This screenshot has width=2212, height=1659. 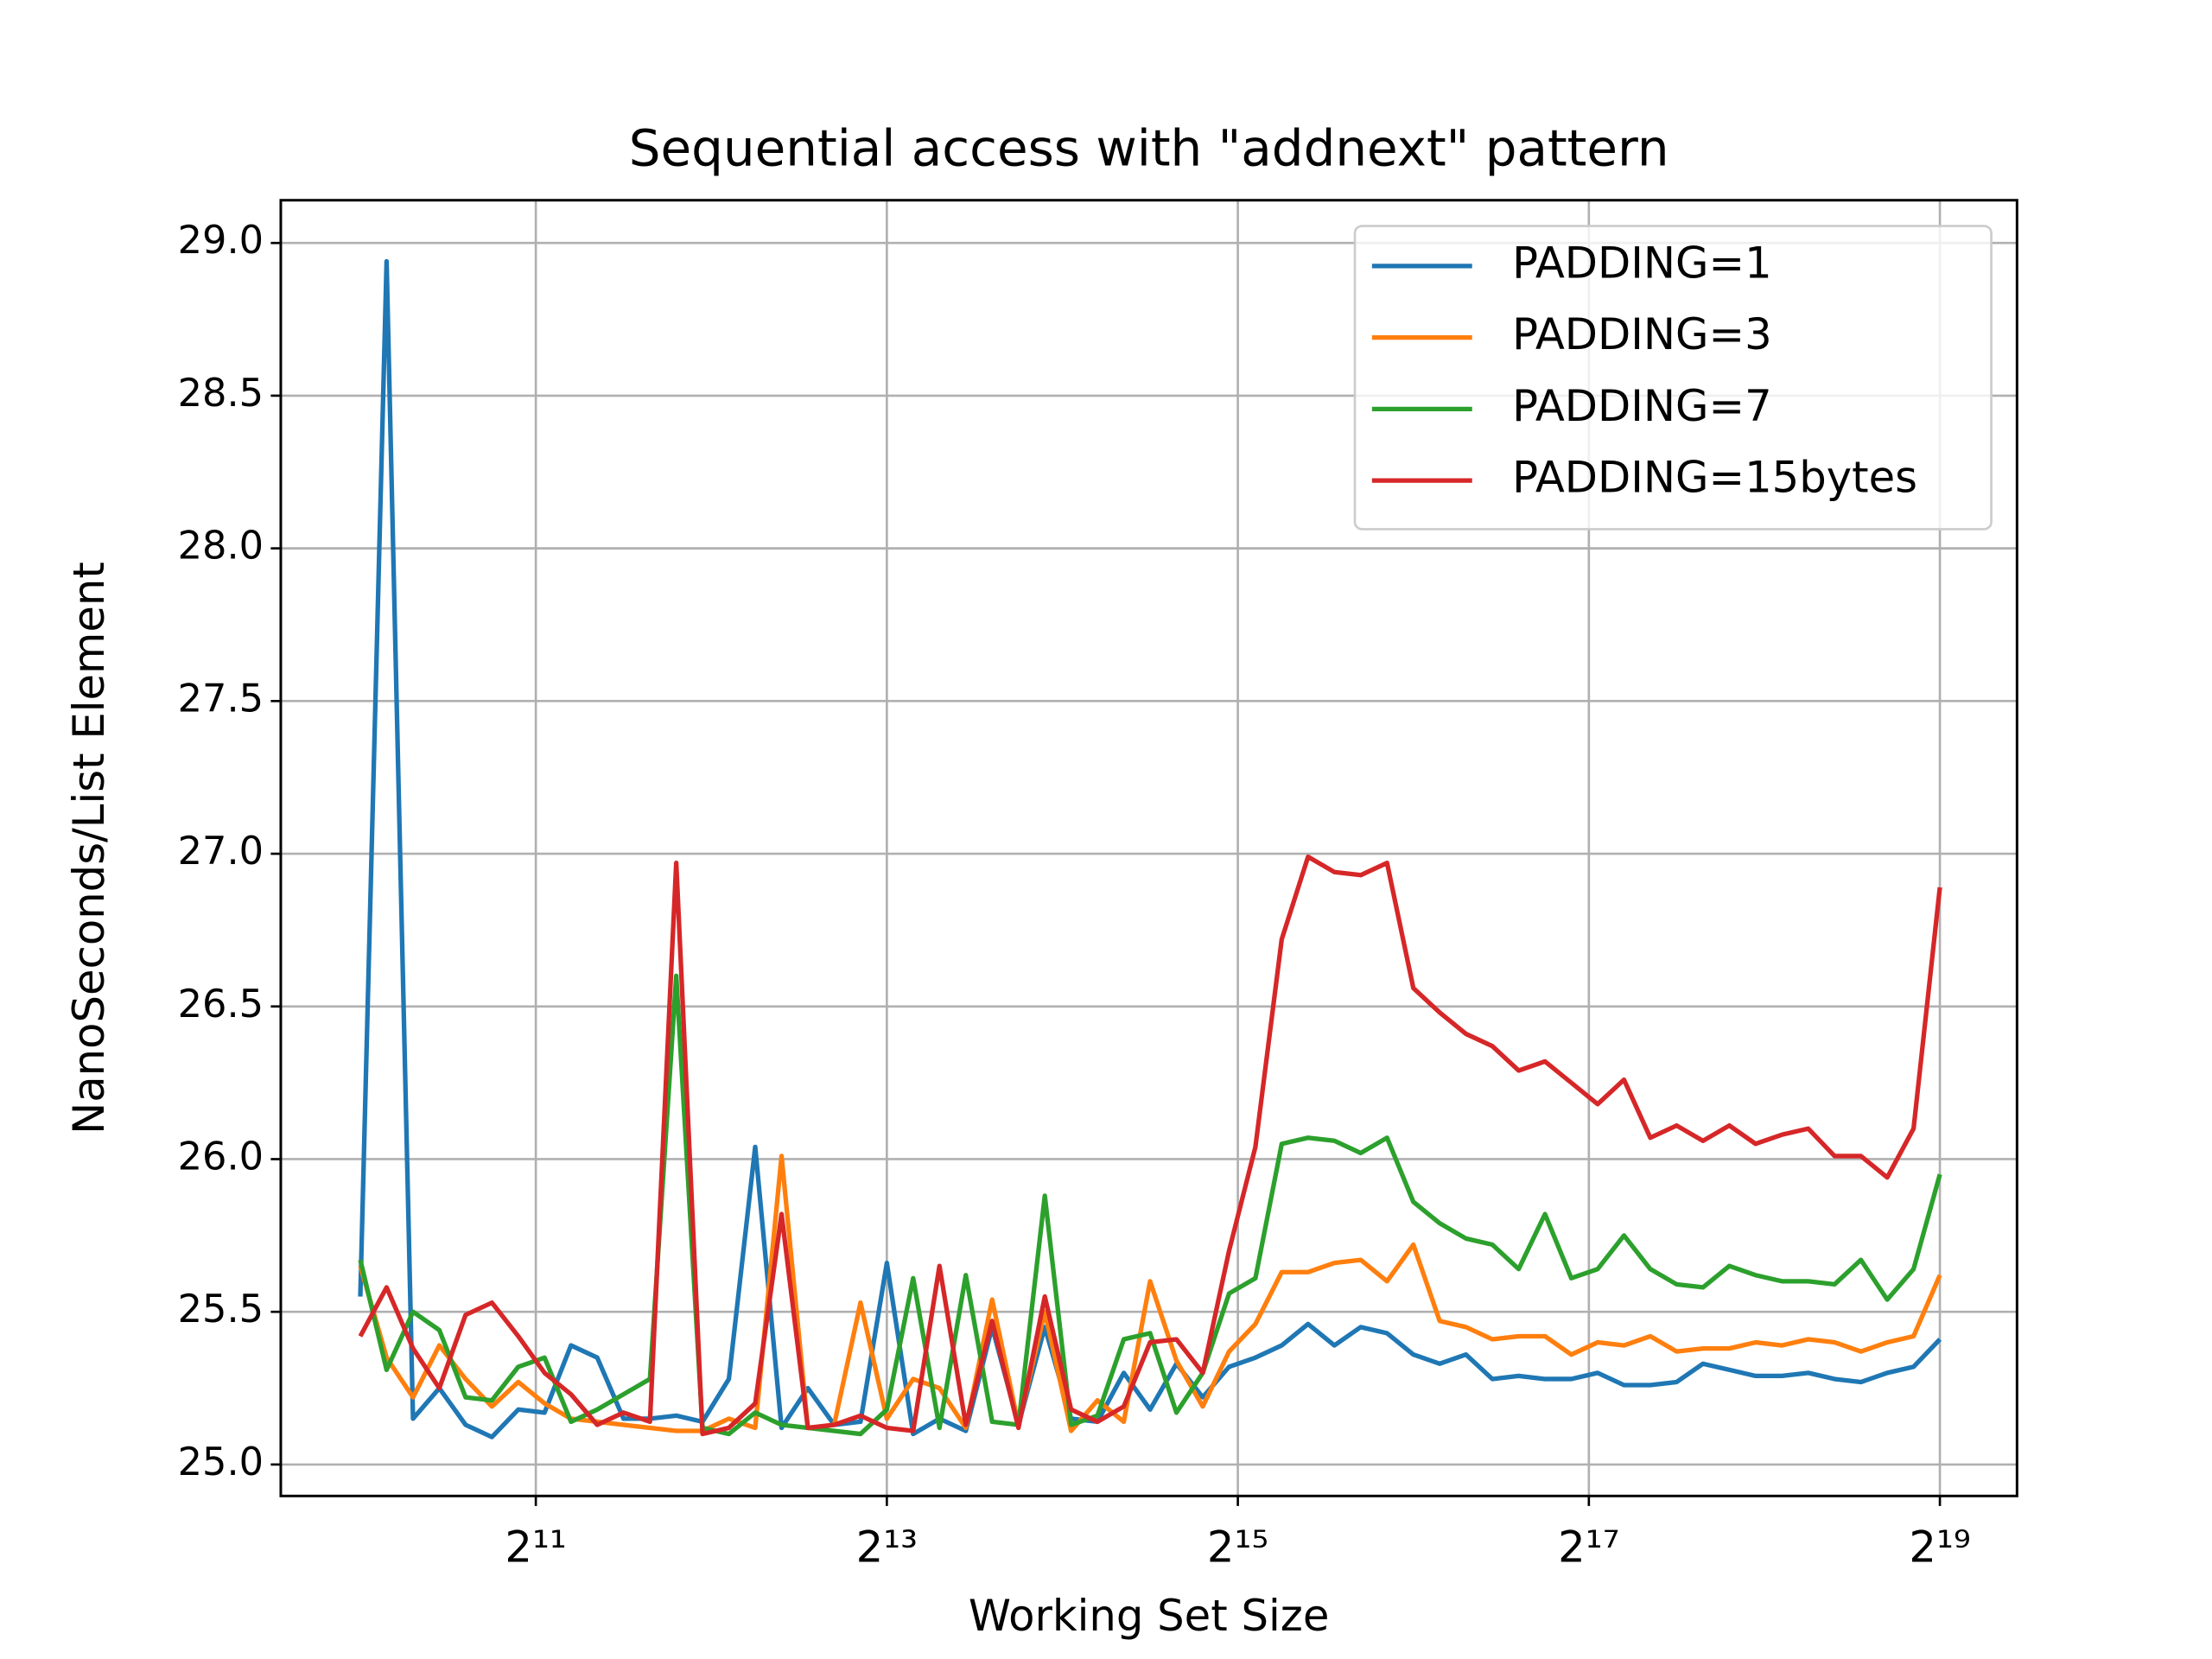 I want to click on y-tick-label: 27.5, so click(x=221, y=698).